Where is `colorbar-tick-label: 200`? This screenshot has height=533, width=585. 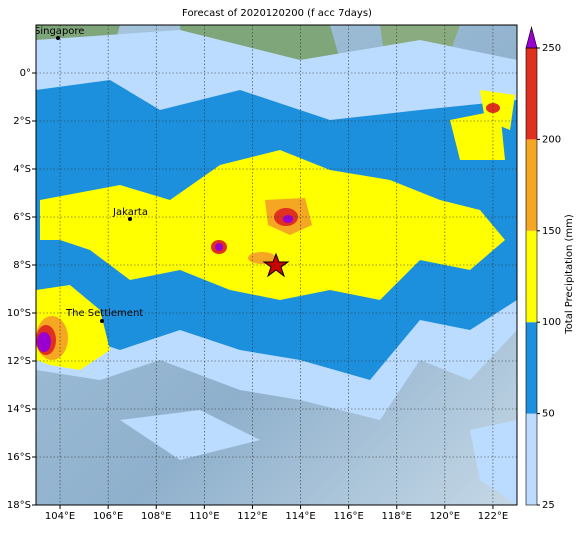
colorbar-tick-label: 200 is located at coordinates (551, 139).